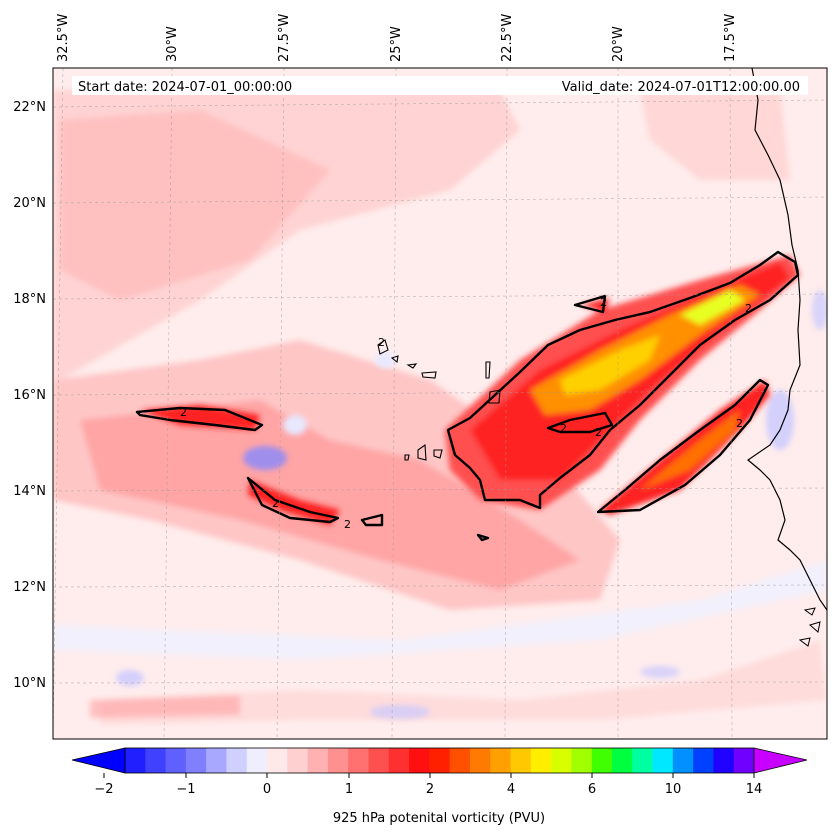 The image size is (837, 836). I want to click on lon-label: 22.5°W, so click(507, 38).